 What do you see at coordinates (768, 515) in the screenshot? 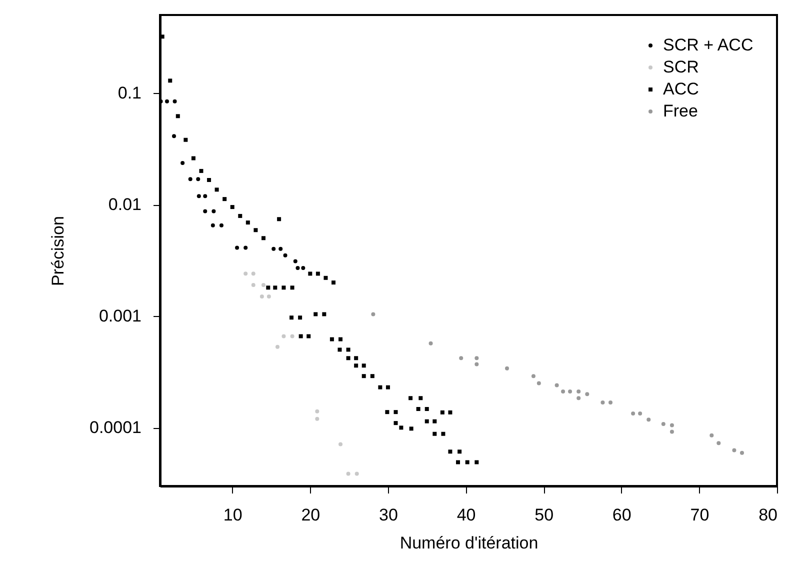
I see `x-tick-label: 80` at bounding box center [768, 515].